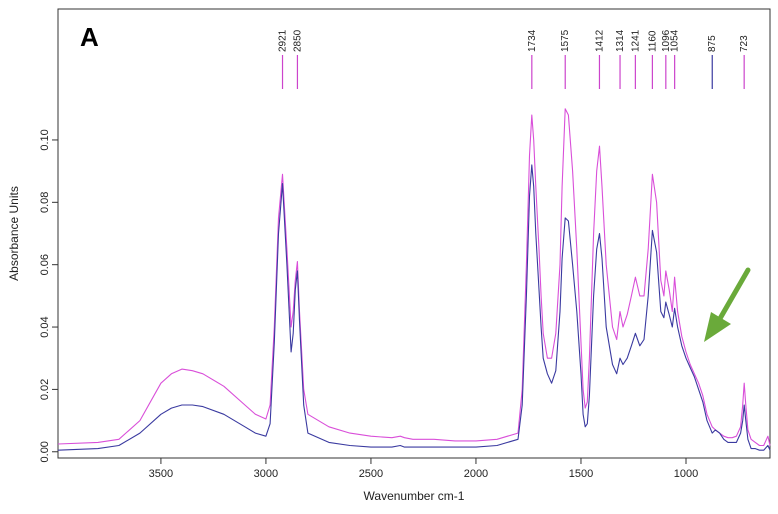  Describe the element at coordinates (675, 40) in the screenshot. I see `peak-label: 1054` at that location.